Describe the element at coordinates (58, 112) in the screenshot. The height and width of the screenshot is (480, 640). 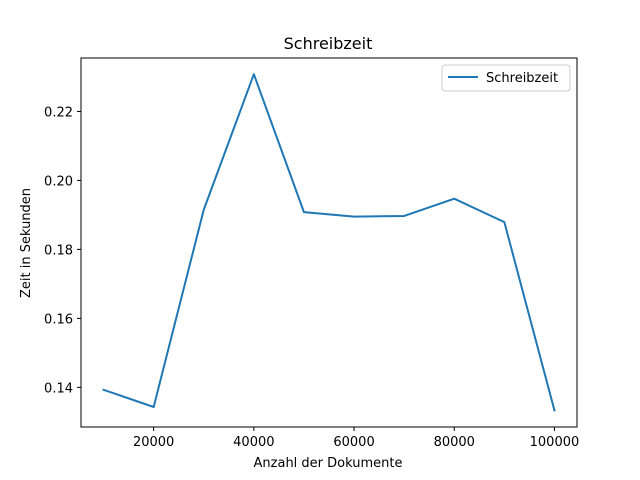
I see `y-tick-label: 0.22` at that location.